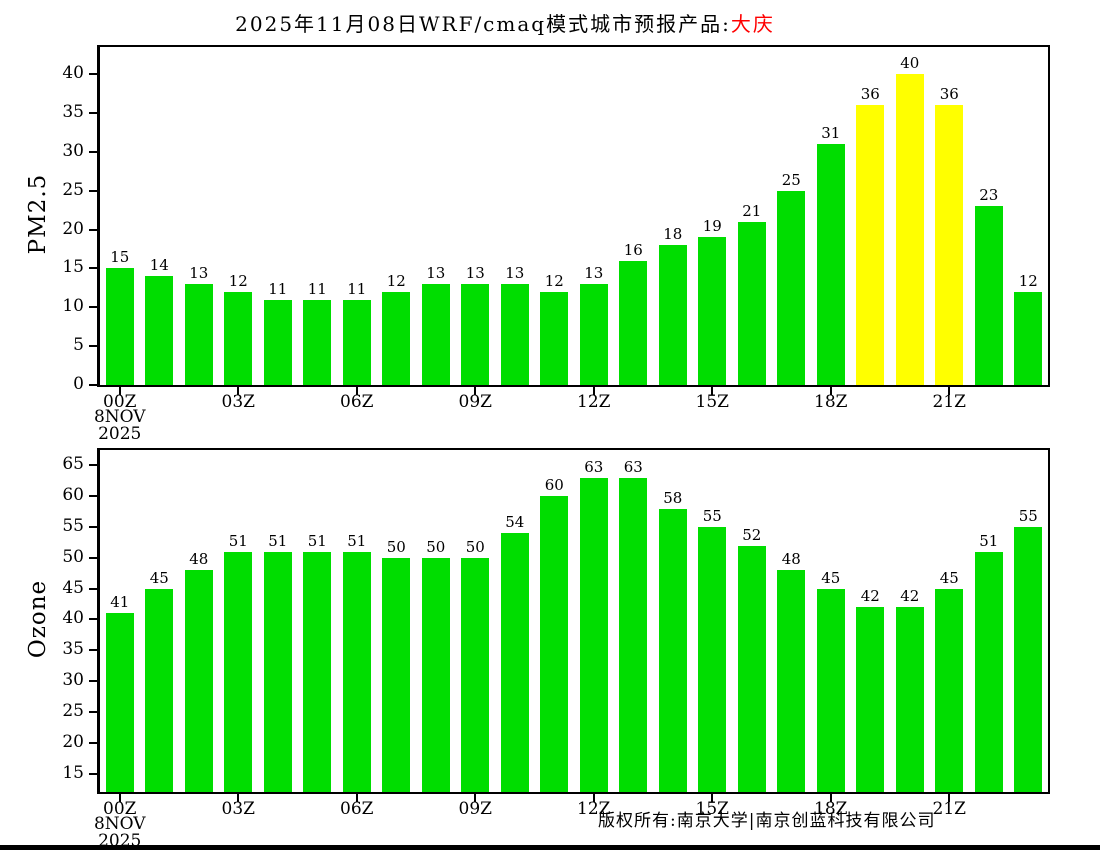 This screenshot has height=850, width=1100. Describe the element at coordinates (791, 179) in the screenshot. I see `bar-value-label: 25` at that location.